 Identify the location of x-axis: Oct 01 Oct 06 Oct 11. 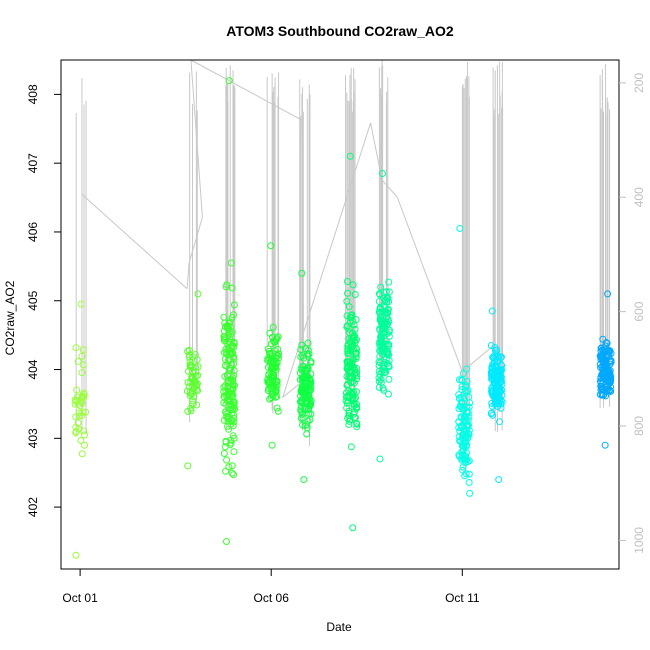
(271, 586).